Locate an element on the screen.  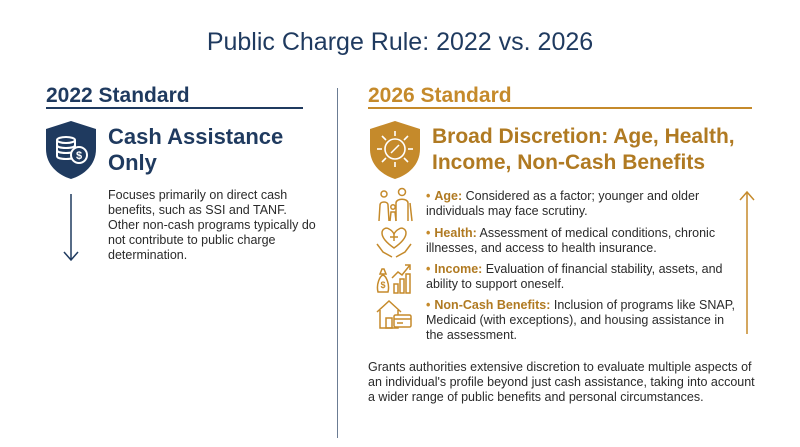
right-category-line2: Income, Non-Cash Benefits is located at coordinates (569, 162).